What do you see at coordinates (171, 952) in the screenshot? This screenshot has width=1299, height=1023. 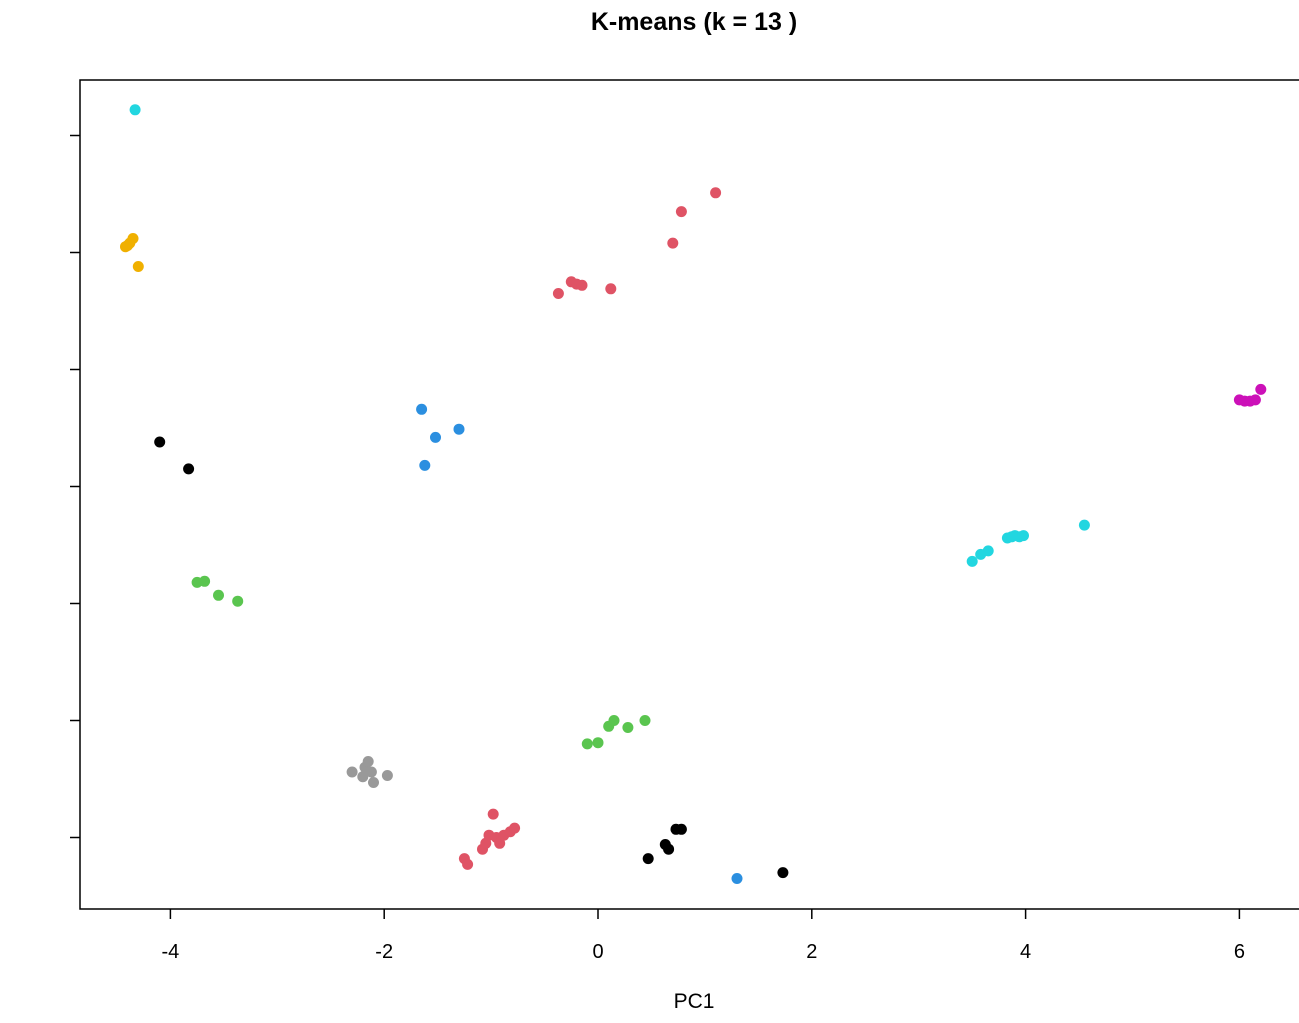 I see `x-tick-label: -4` at bounding box center [171, 952].